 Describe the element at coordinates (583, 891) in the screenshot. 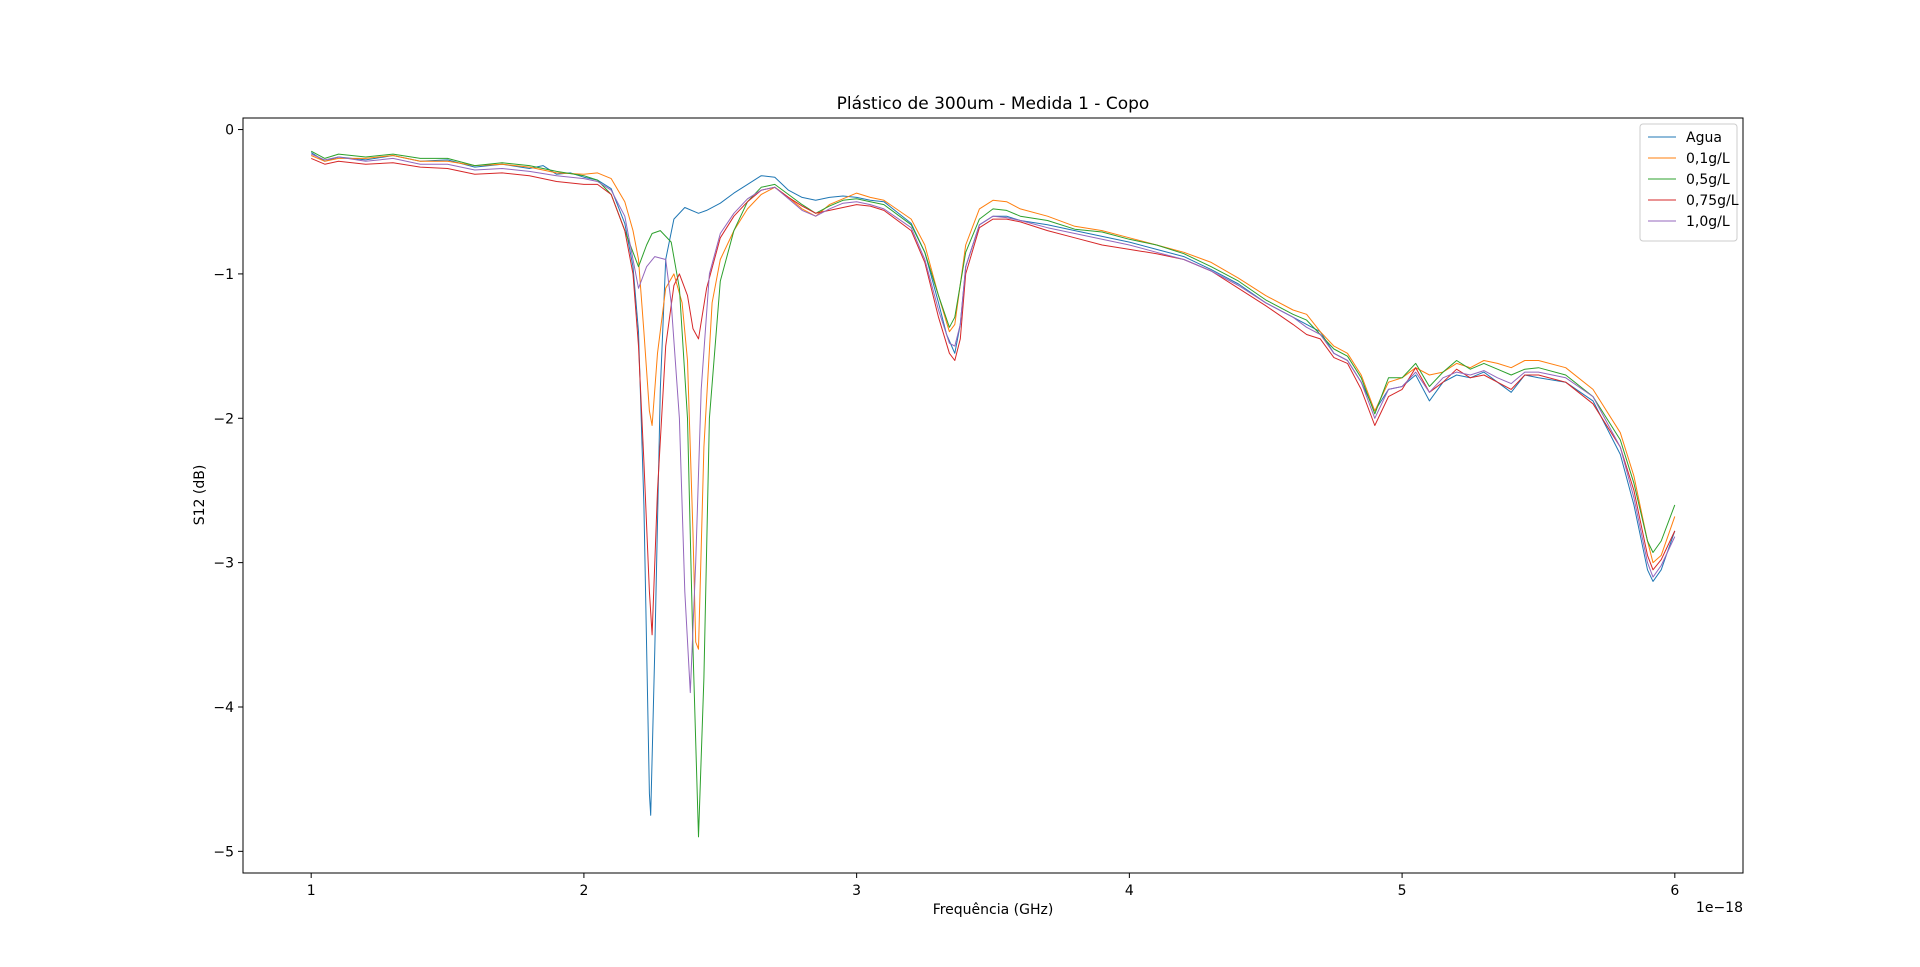

I see `x-tick-label: 2` at that location.